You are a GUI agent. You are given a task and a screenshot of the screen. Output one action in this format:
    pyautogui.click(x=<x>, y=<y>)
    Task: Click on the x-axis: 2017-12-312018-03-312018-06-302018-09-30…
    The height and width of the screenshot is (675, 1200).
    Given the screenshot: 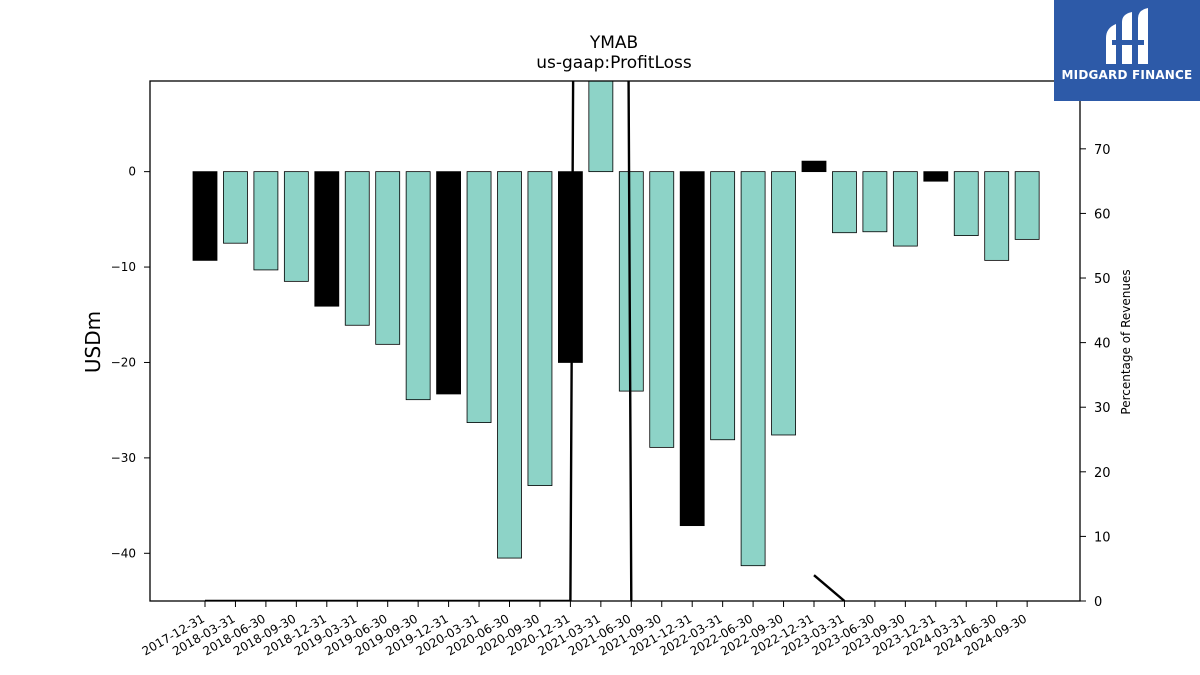 What is the action you would take?
    pyautogui.click(x=584, y=629)
    